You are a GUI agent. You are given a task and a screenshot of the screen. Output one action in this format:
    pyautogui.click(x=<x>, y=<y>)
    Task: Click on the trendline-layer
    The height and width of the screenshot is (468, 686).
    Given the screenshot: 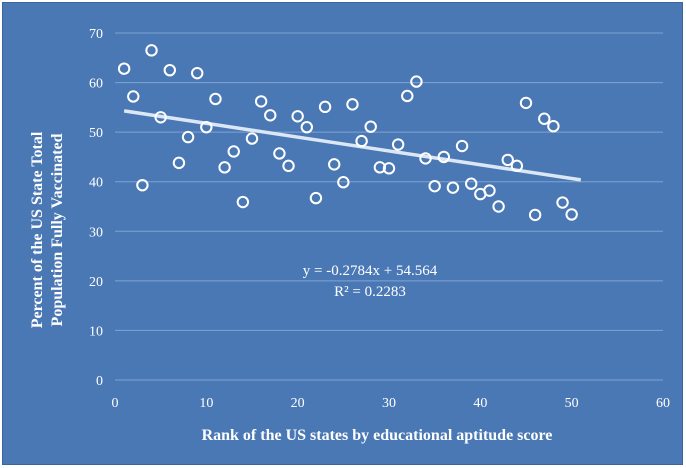 What is the action you would take?
    pyautogui.click(x=352, y=145)
    